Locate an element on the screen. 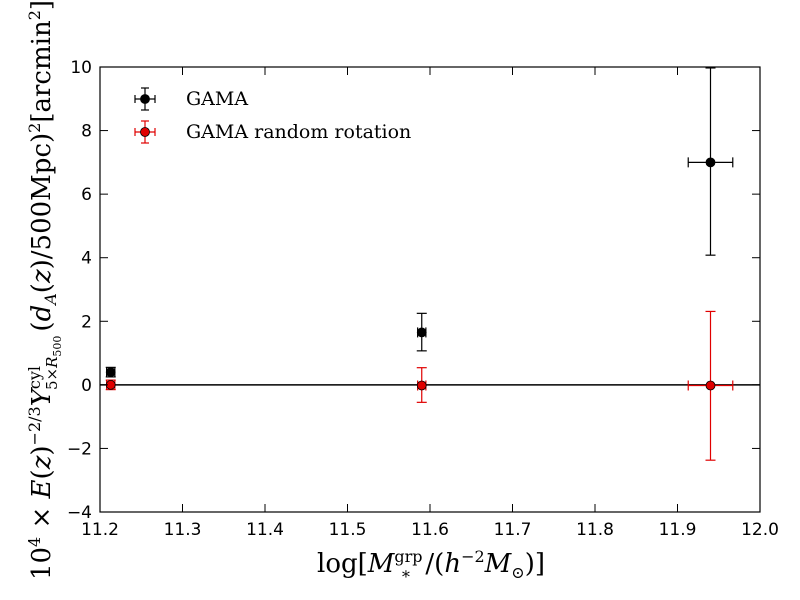  y-tick-label: −4 is located at coordinates (79, 513).